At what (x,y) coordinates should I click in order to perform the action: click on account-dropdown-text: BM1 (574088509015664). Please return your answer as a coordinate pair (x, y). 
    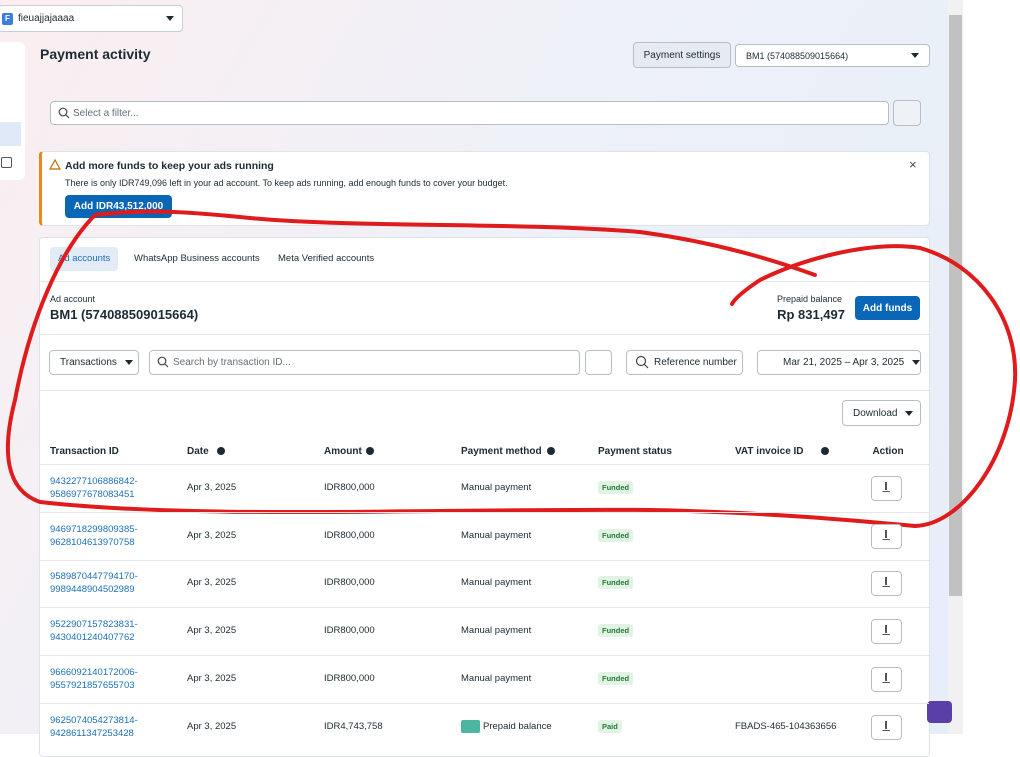
    Looking at the image, I should click on (797, 55).